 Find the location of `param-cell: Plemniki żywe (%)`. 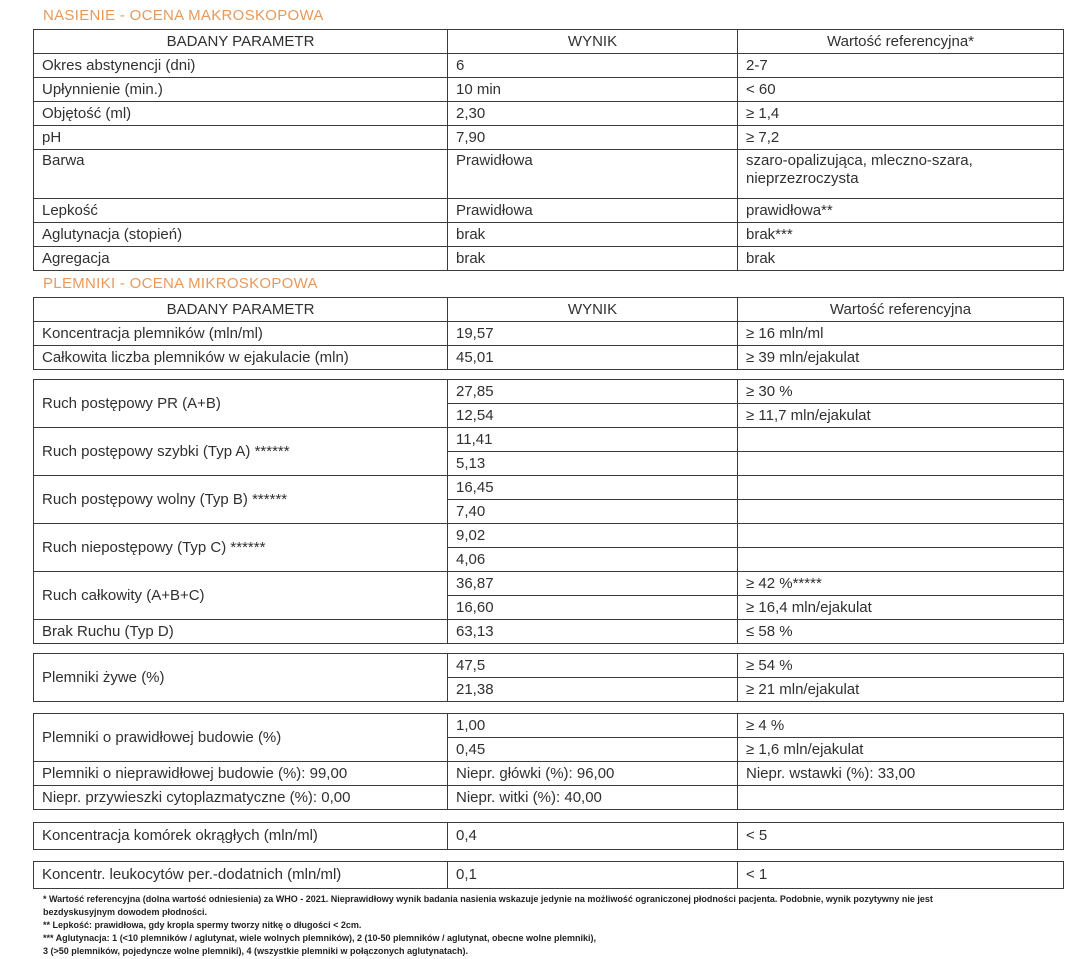

param-cell: Plemniki żywe (%) is located at coordinates (240, 677).